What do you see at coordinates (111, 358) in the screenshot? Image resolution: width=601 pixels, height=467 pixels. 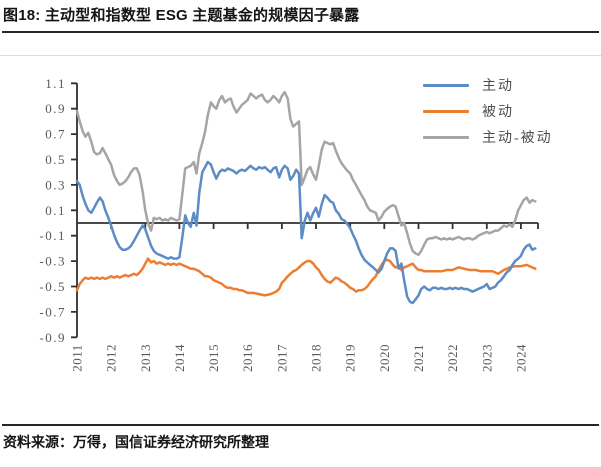 I see `x-tick-label: 2012` at bounding box center [111, 358].